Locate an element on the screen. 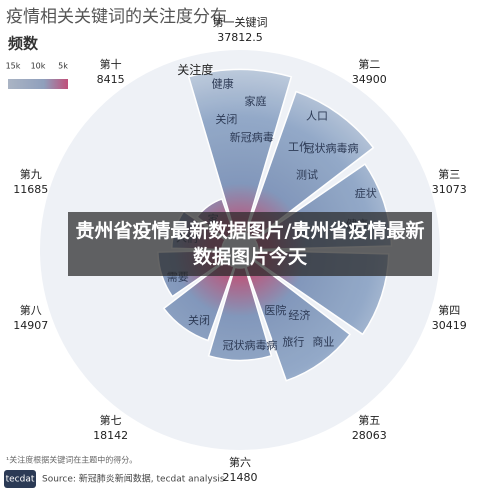  keyword: 工作 is located at coordinates (299, 147).